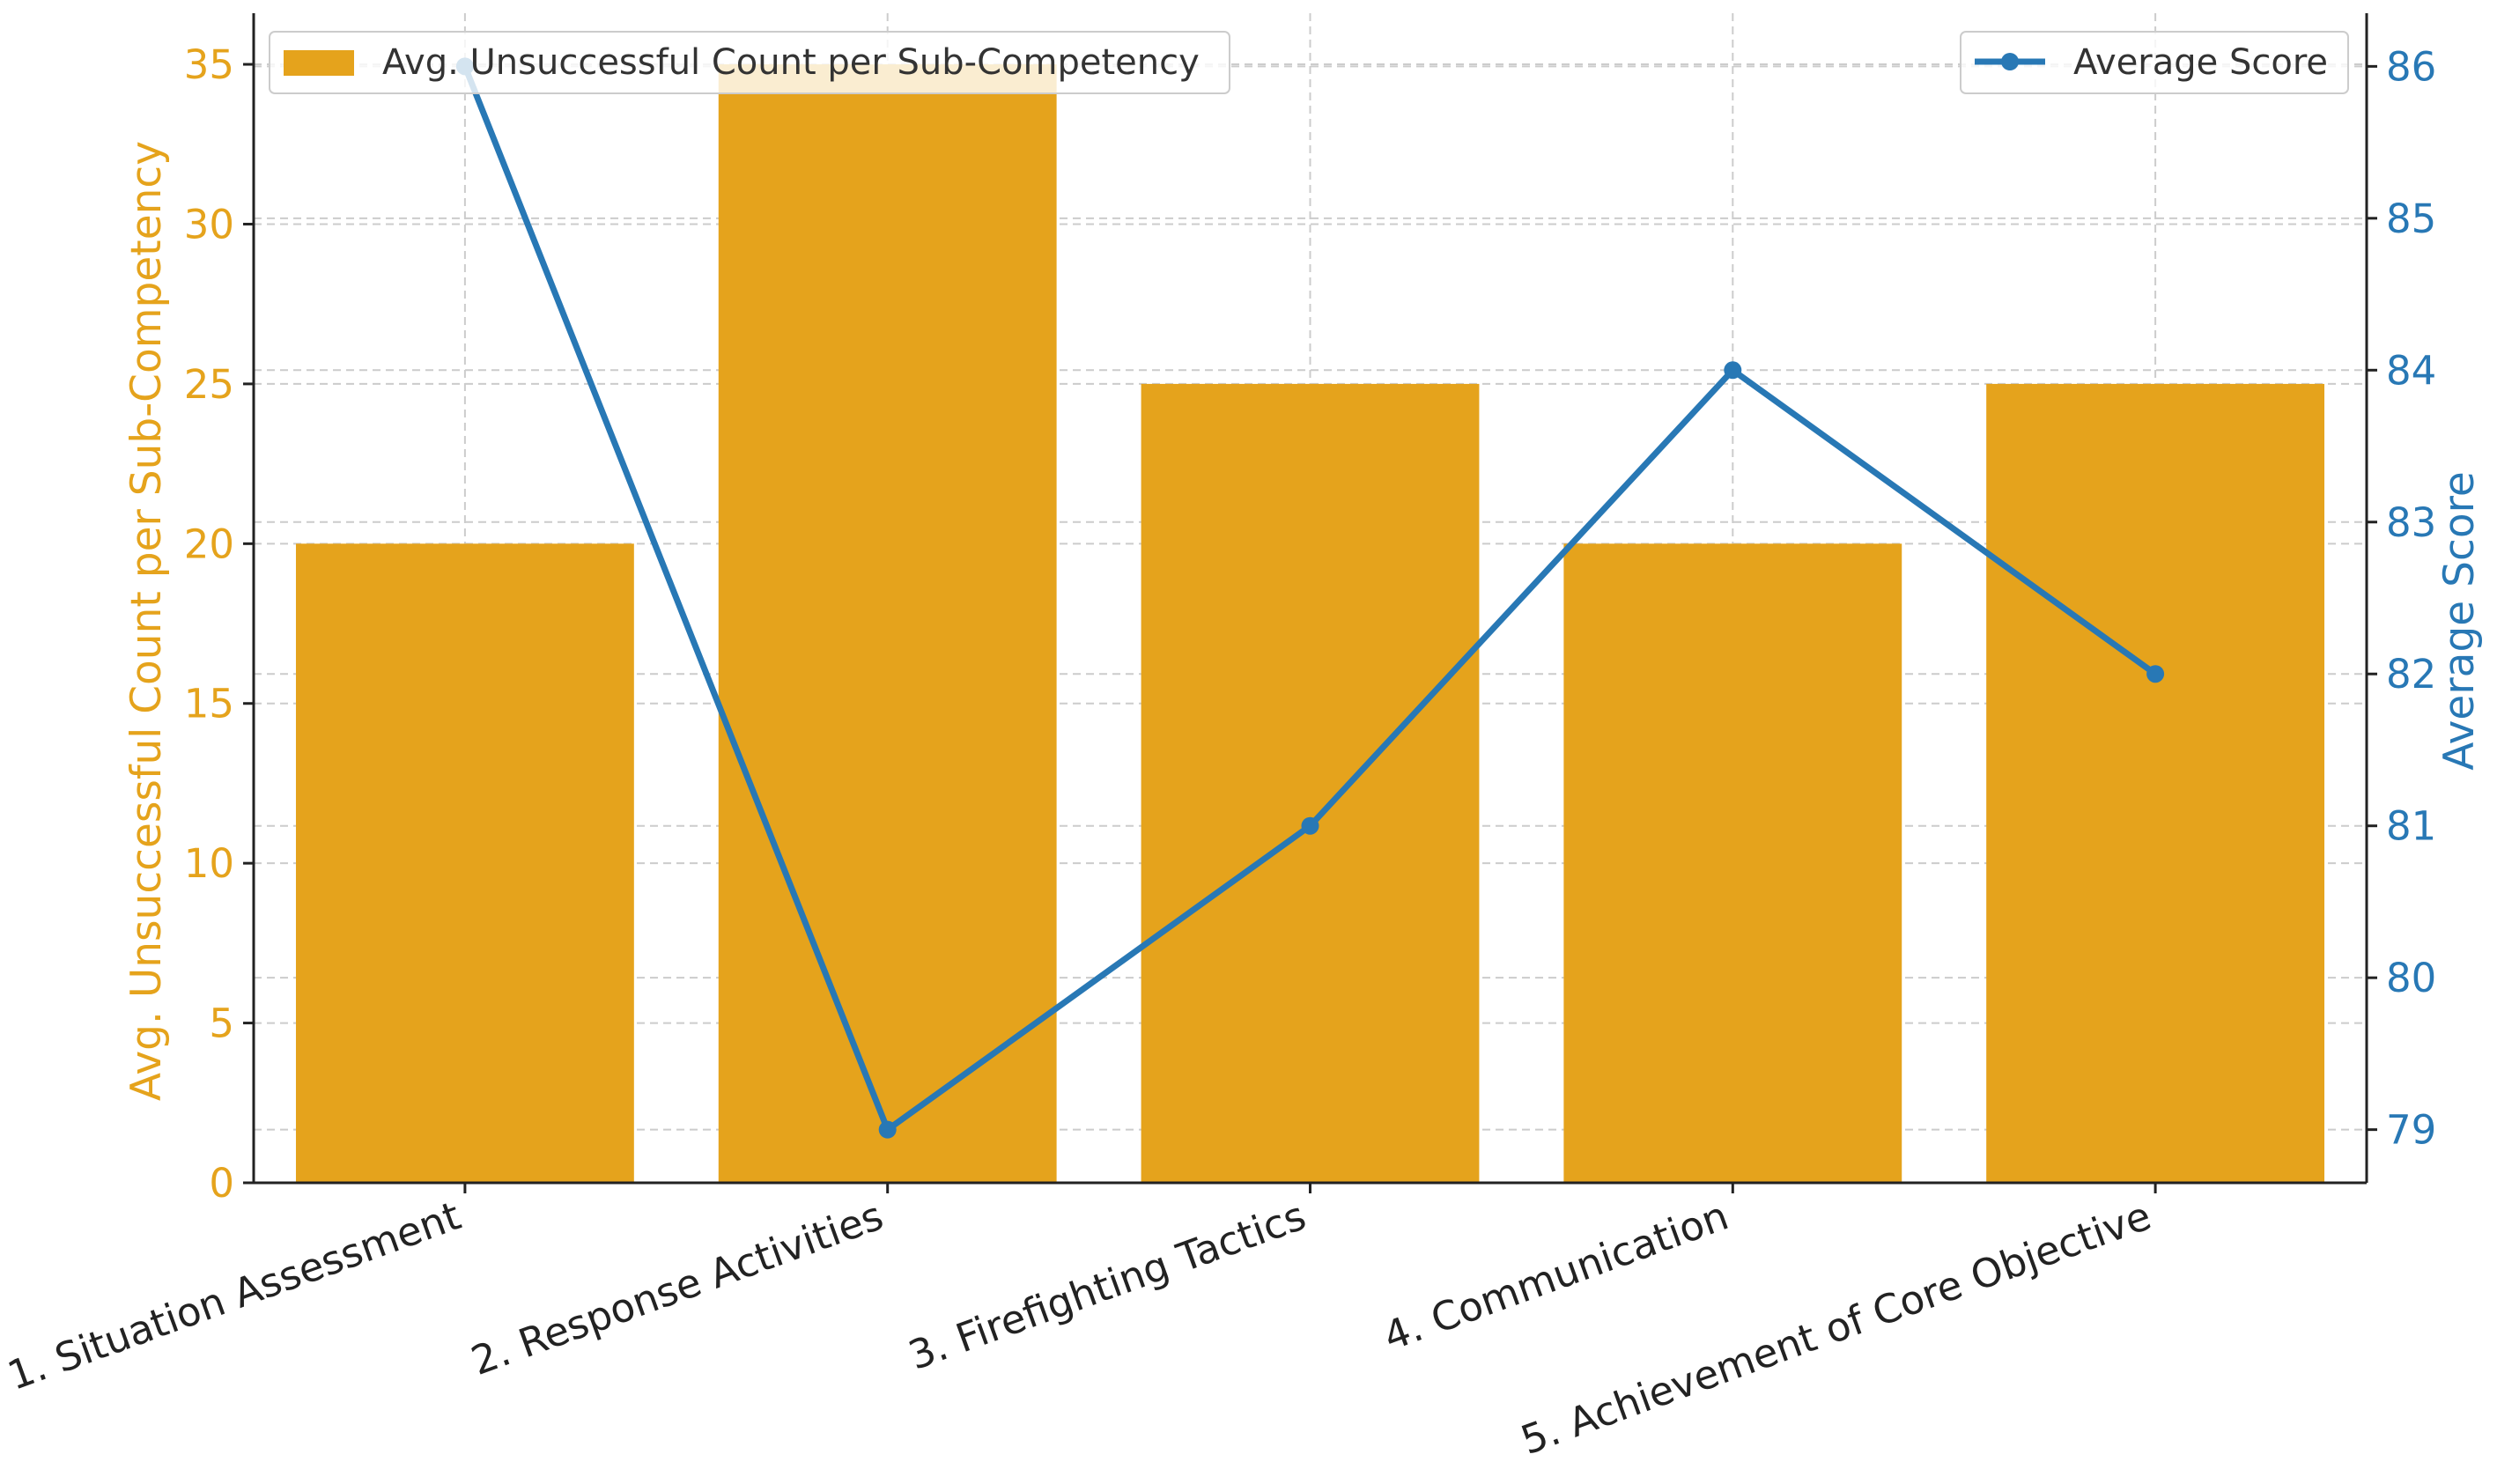 The width and height of the screenshot is (2497, 1484). What do you see at coordinates (2010, 61) in the screenshot?
I see `legend-line-marker` at bounding box center [2010, 61].